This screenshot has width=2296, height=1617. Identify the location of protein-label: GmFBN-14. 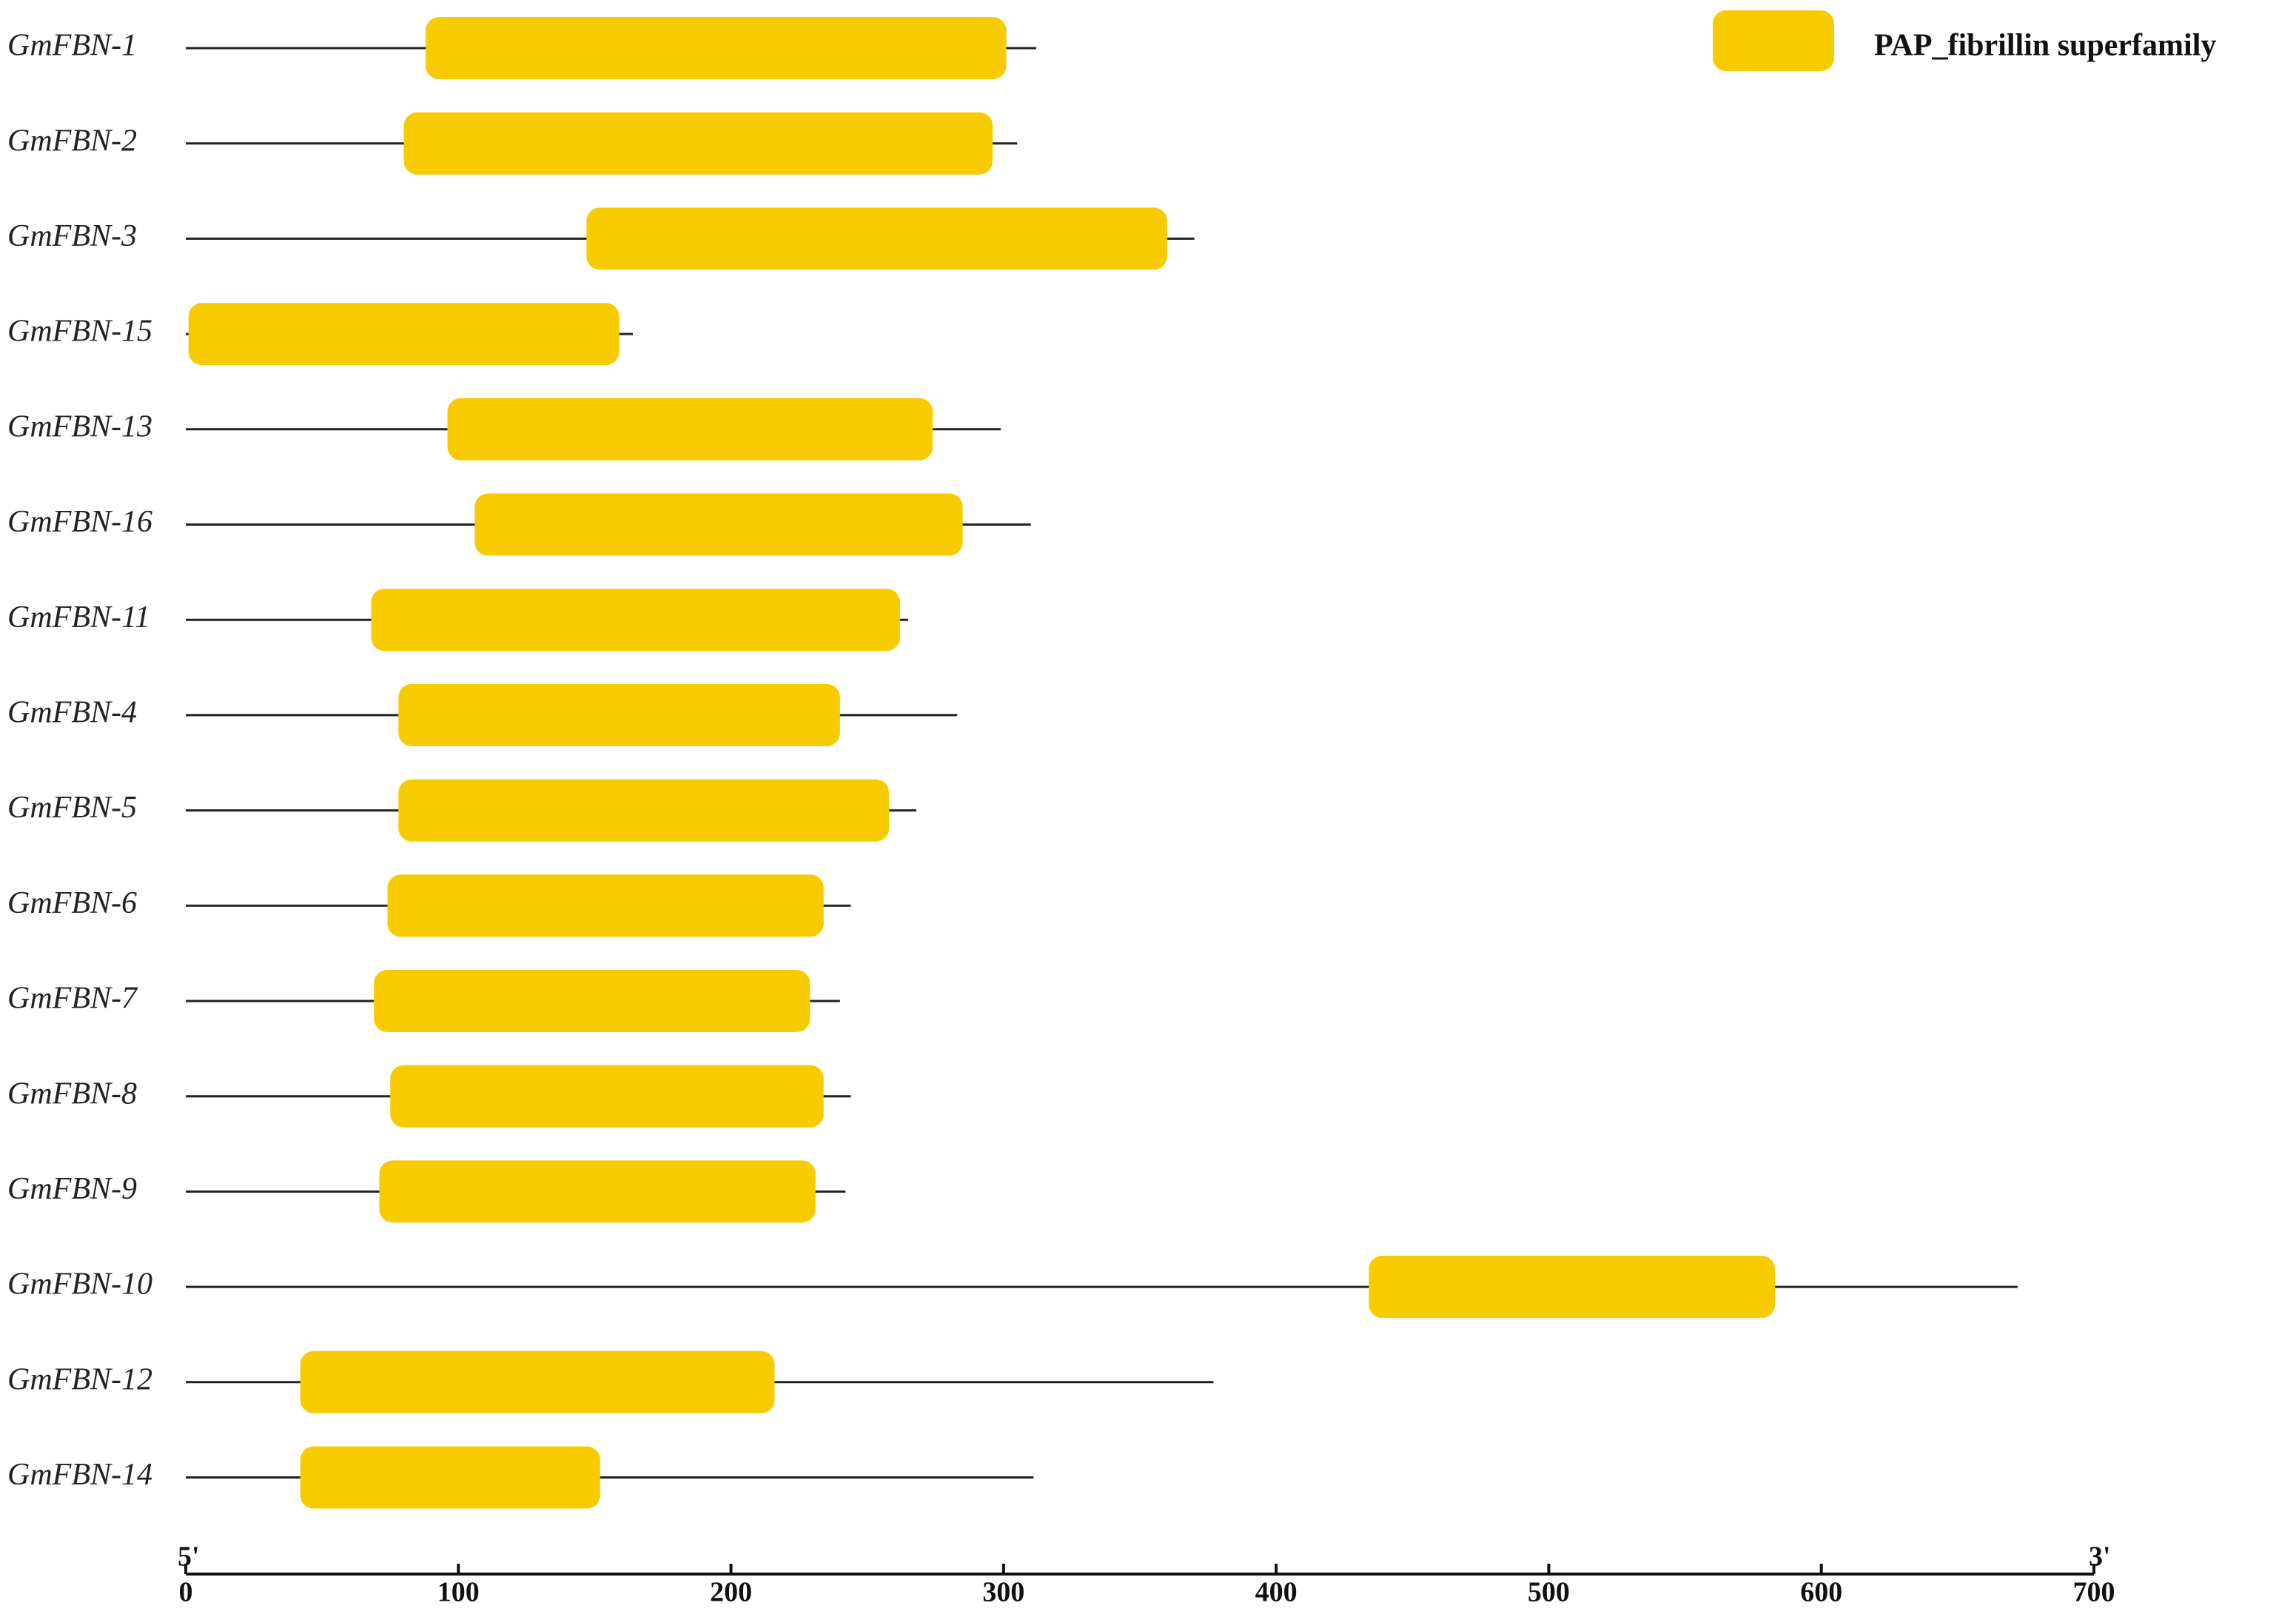
(80, 1475).